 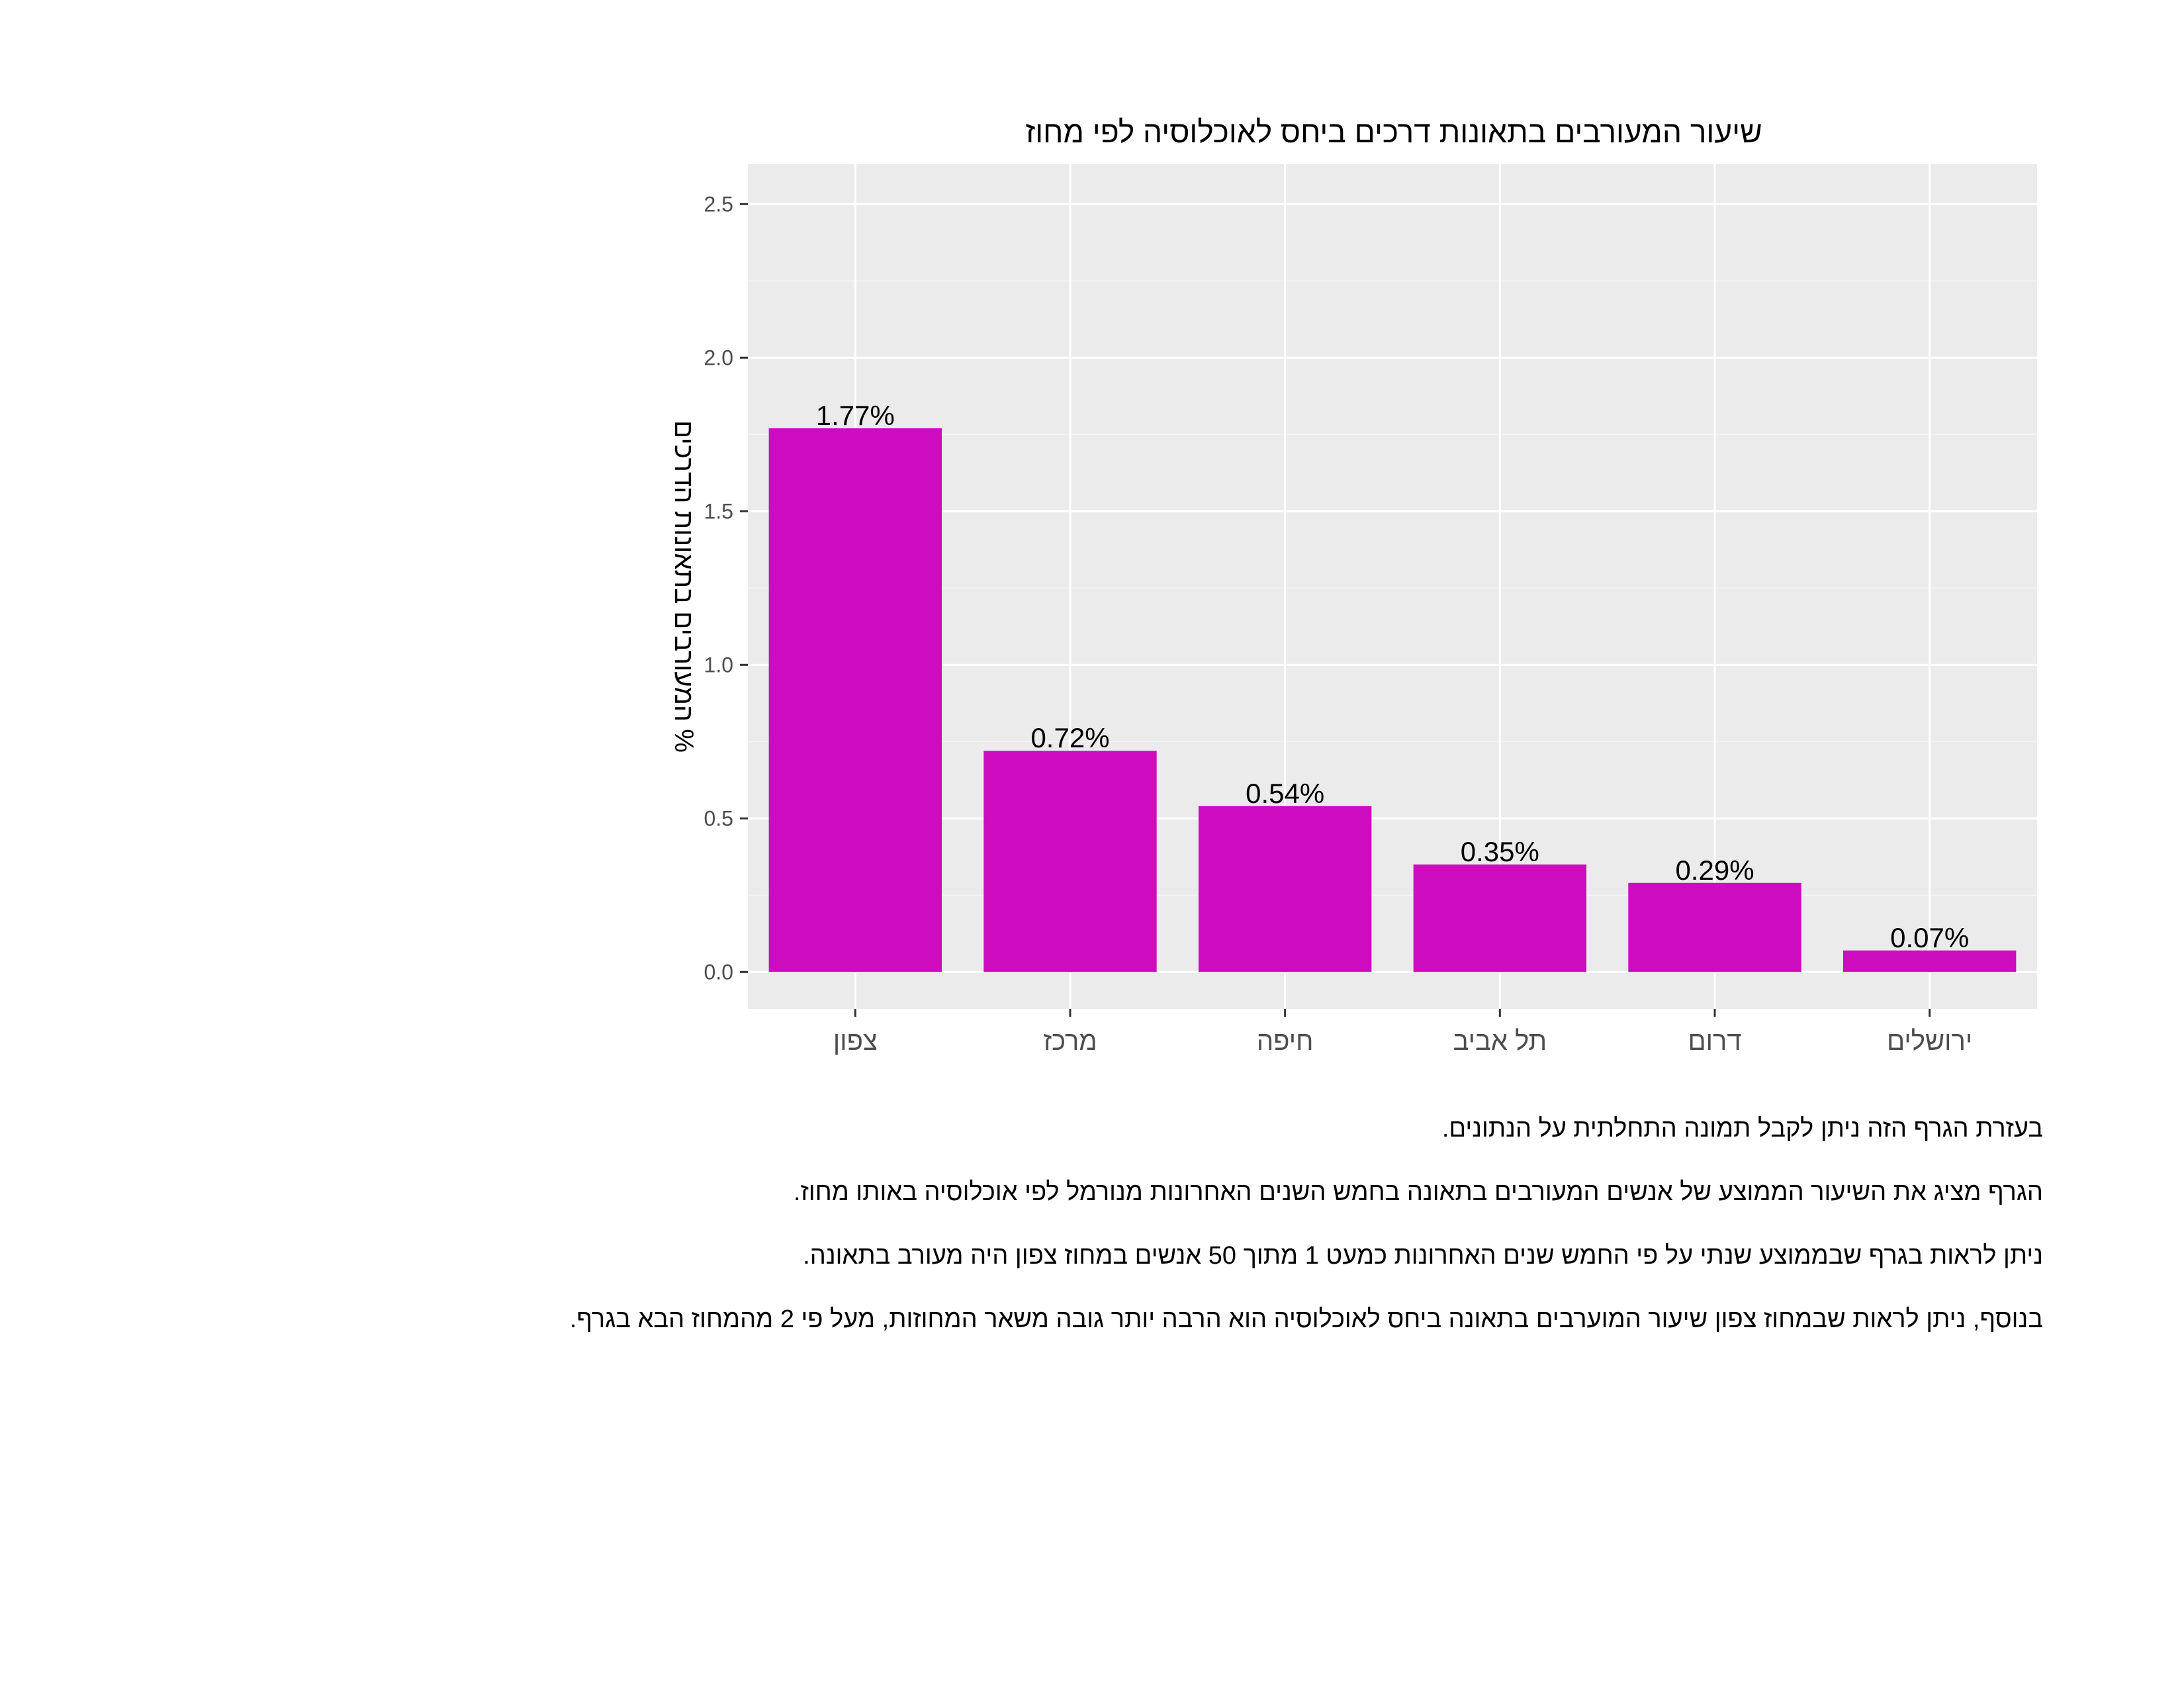 What do you see at coordinates (718, 665) in the screenshot?
I see `y-tick-label: 1.0` at bounding box center [718, 665].